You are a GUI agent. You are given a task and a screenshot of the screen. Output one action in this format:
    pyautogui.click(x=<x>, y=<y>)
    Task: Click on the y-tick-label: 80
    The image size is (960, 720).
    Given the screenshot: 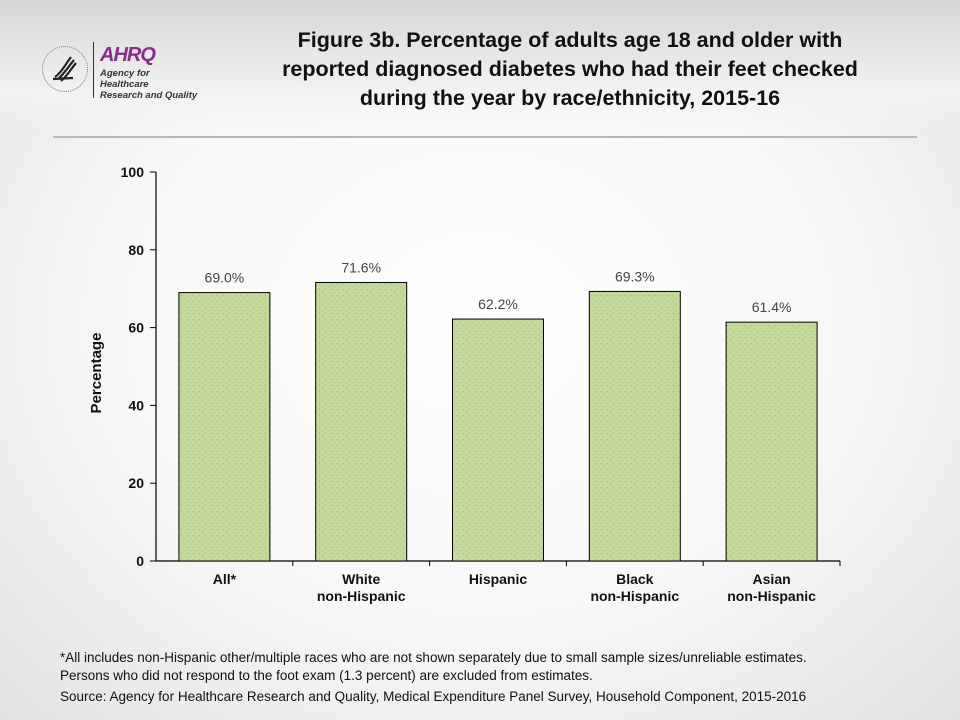 What is the action you would take?
    pyautogui.click(x=136, y=250)
    